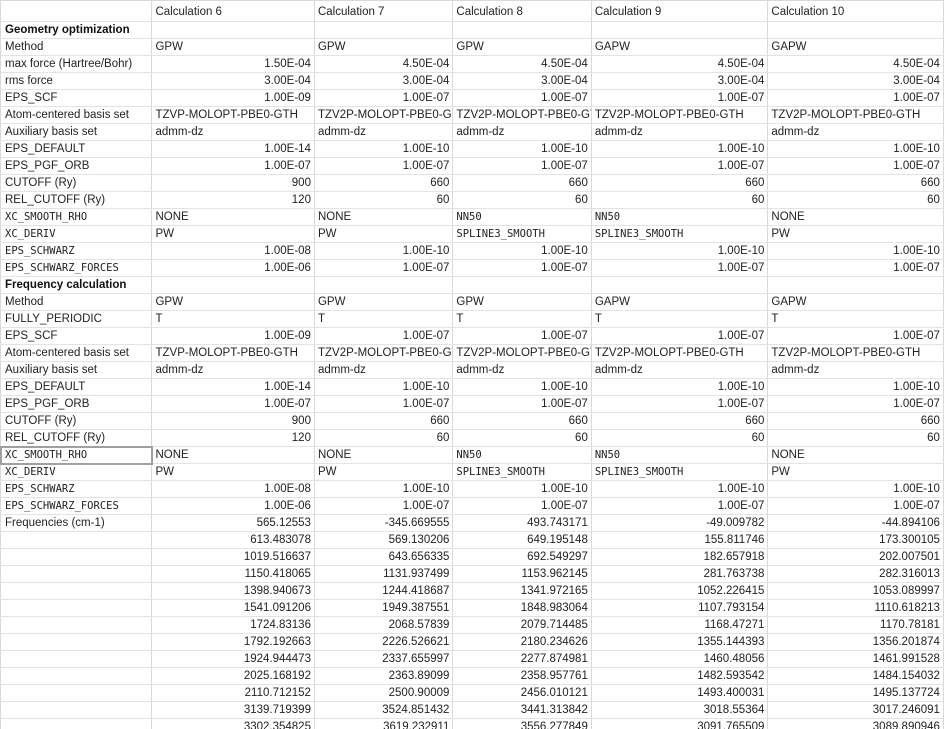  I want to click on cell: 120, so click(233, 200).